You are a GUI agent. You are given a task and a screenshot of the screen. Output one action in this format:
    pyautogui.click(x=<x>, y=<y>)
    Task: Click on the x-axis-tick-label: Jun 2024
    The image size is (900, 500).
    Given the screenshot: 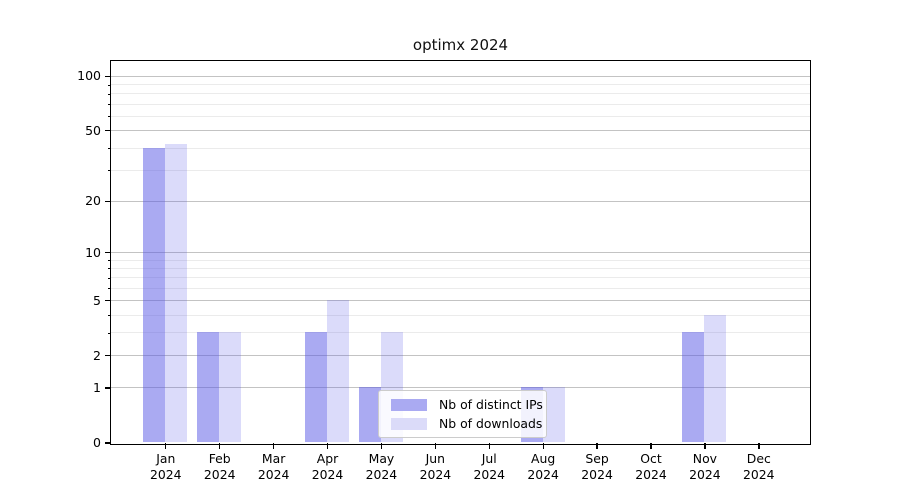 What is the action you would take?
    pyautogui.click(x=435, y=466)
    